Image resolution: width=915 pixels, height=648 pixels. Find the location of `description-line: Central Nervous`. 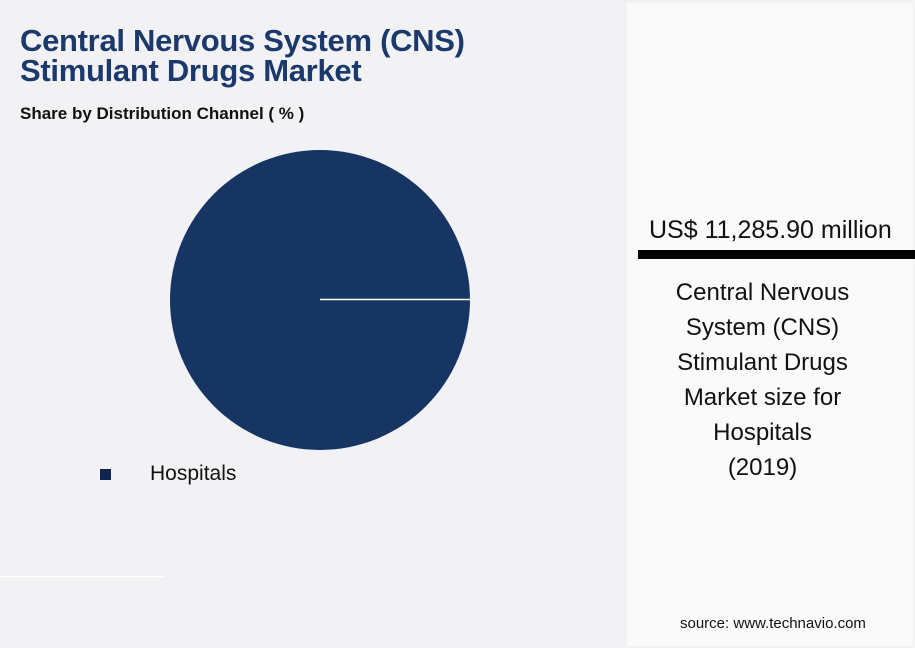

description-line: Central Nervous is located at coordinates (762, 292).